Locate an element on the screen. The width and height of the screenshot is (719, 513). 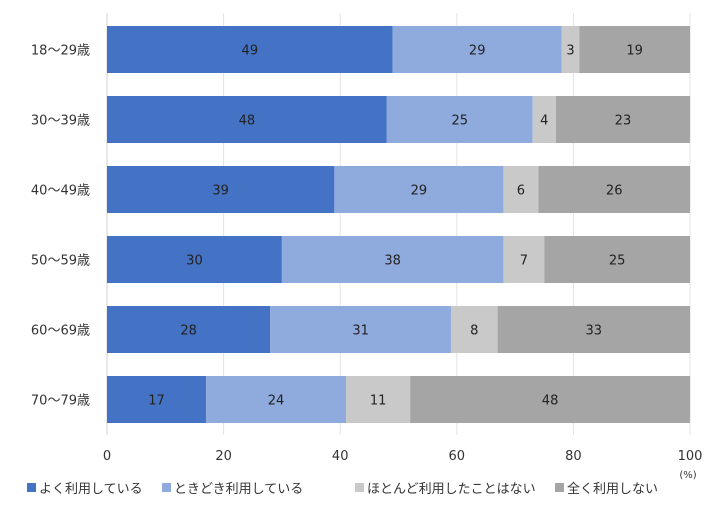
category-label: 18〜29歳 is located at coordinates (60, 51).